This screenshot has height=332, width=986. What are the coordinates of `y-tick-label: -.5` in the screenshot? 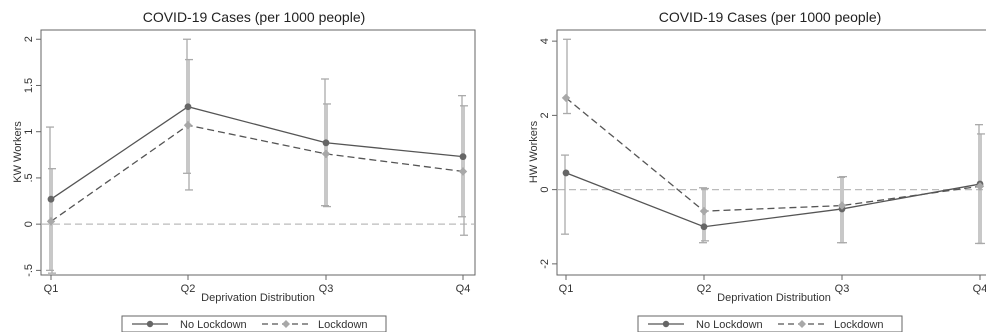 It's located at (29, 270).